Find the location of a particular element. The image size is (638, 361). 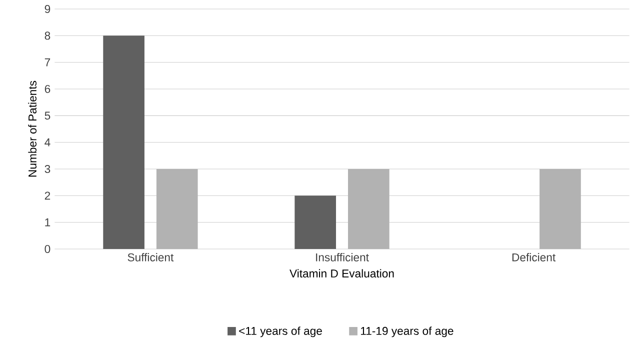

y-tick-label: 2 is located at coordinates (47, 196).